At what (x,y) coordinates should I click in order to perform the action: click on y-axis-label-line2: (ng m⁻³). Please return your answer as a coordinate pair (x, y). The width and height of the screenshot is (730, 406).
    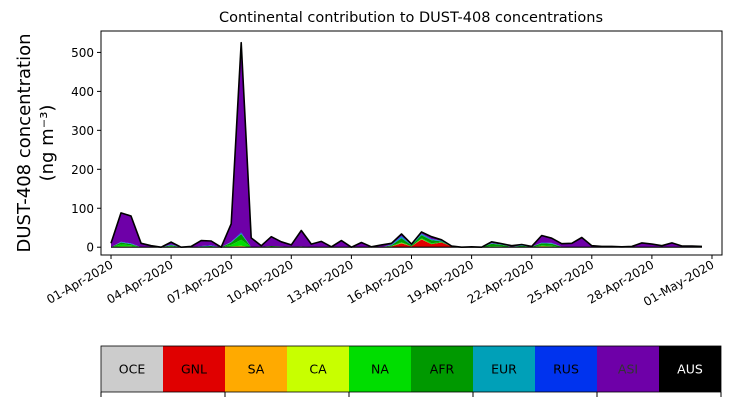
    Looking at the image, I should click on (47, 143).